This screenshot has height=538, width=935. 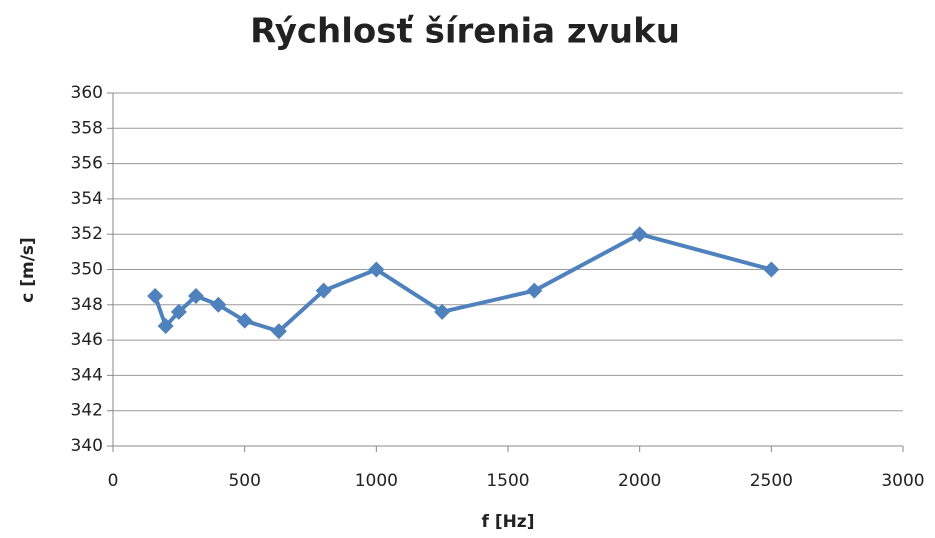 What do you see at coordinates (771, 481) in the screenshot?
I see `x-tick-label: 2500` at bounding box center [771, 481].